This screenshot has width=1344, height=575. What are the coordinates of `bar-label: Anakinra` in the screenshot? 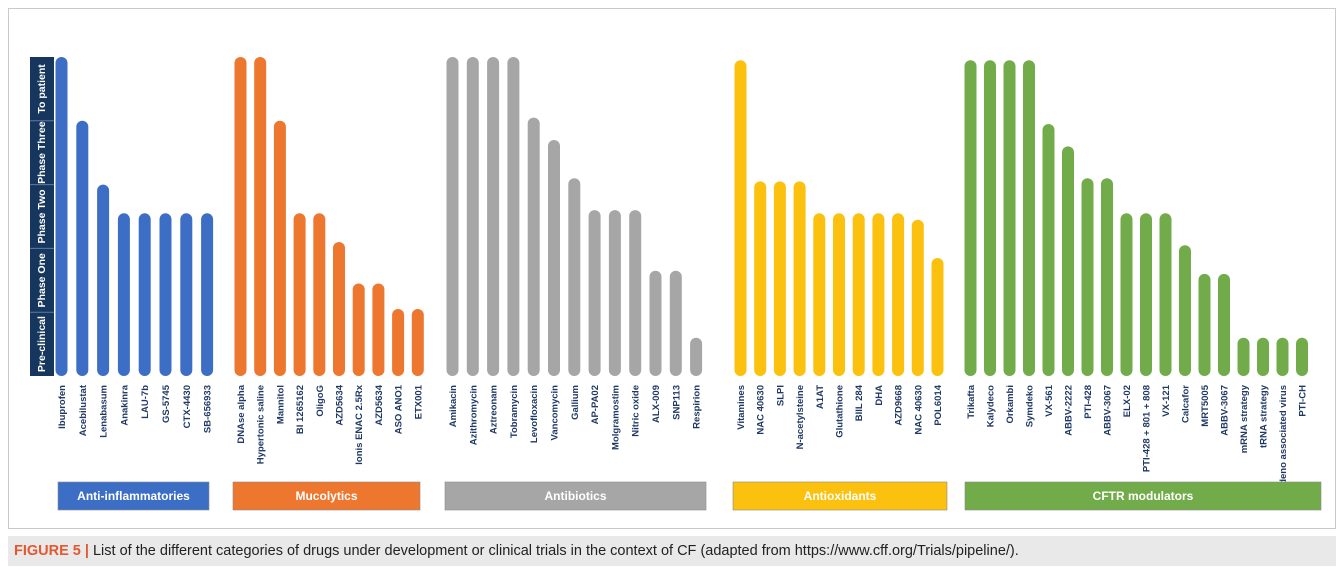 It's located at (124, 404).